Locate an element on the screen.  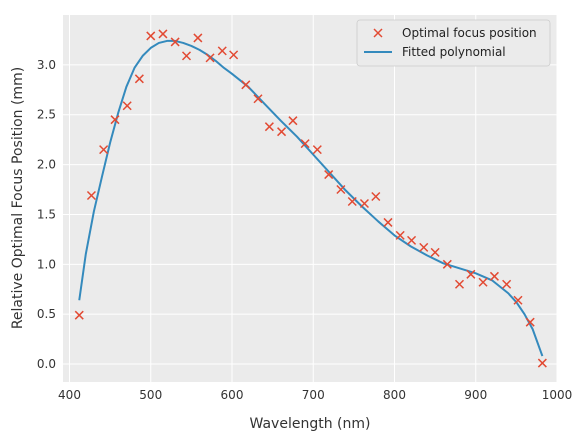
y-tick-label: 1.5 is located at coordinates (46, 214).